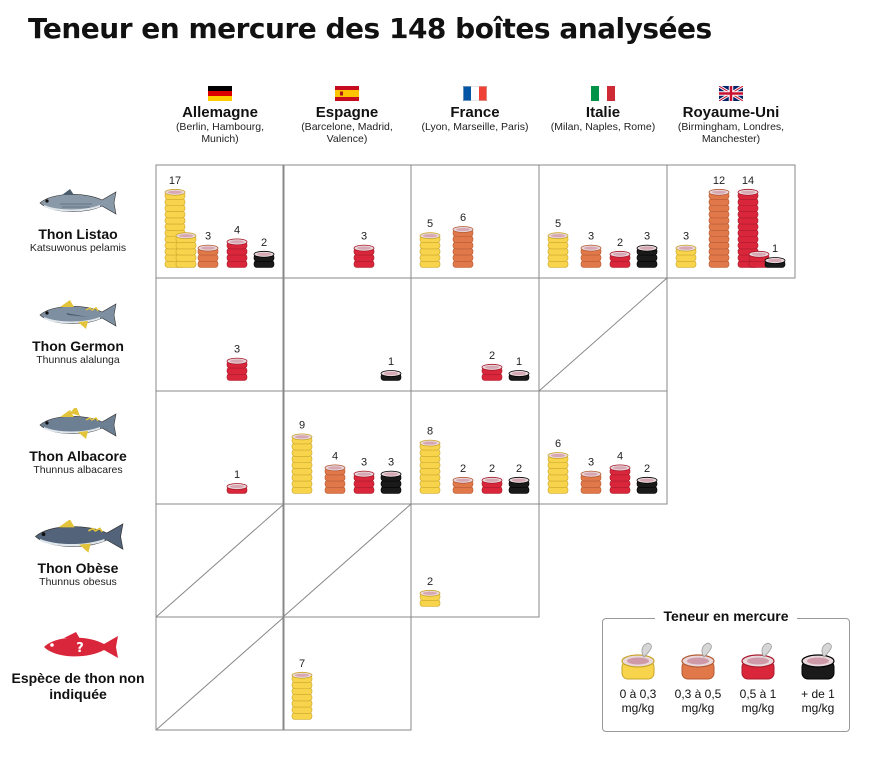 The width and height of the screenshot is (878, 774). Describe the element at coordinates (78, 248) in the screenshot. I see `species-latin-name: Katsuwonus pelamis` at that location.